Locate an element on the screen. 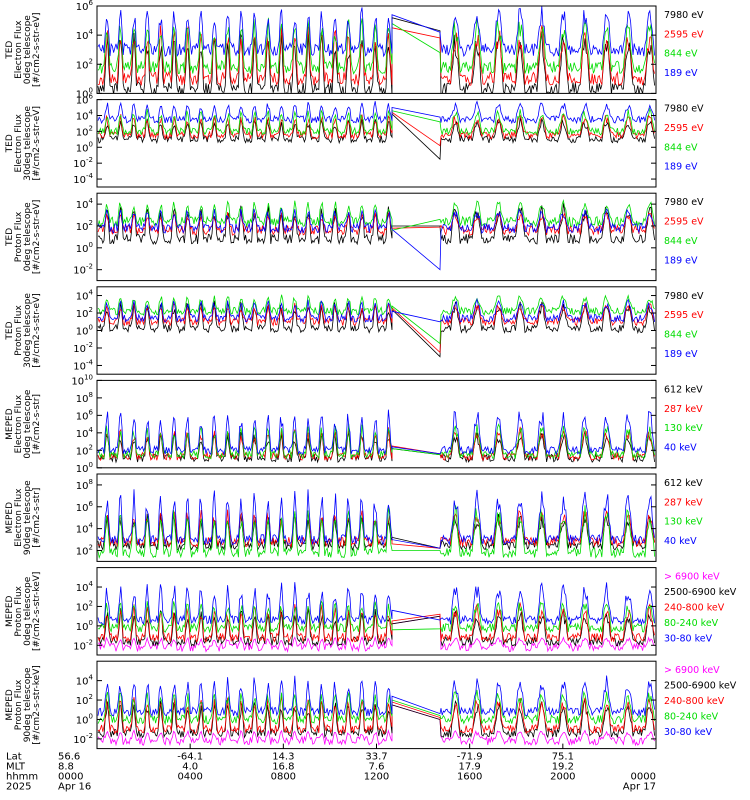 The height and width of the screenshot is (800, 750). x-tick-label: 1600 is located at coordinates (469, 777).